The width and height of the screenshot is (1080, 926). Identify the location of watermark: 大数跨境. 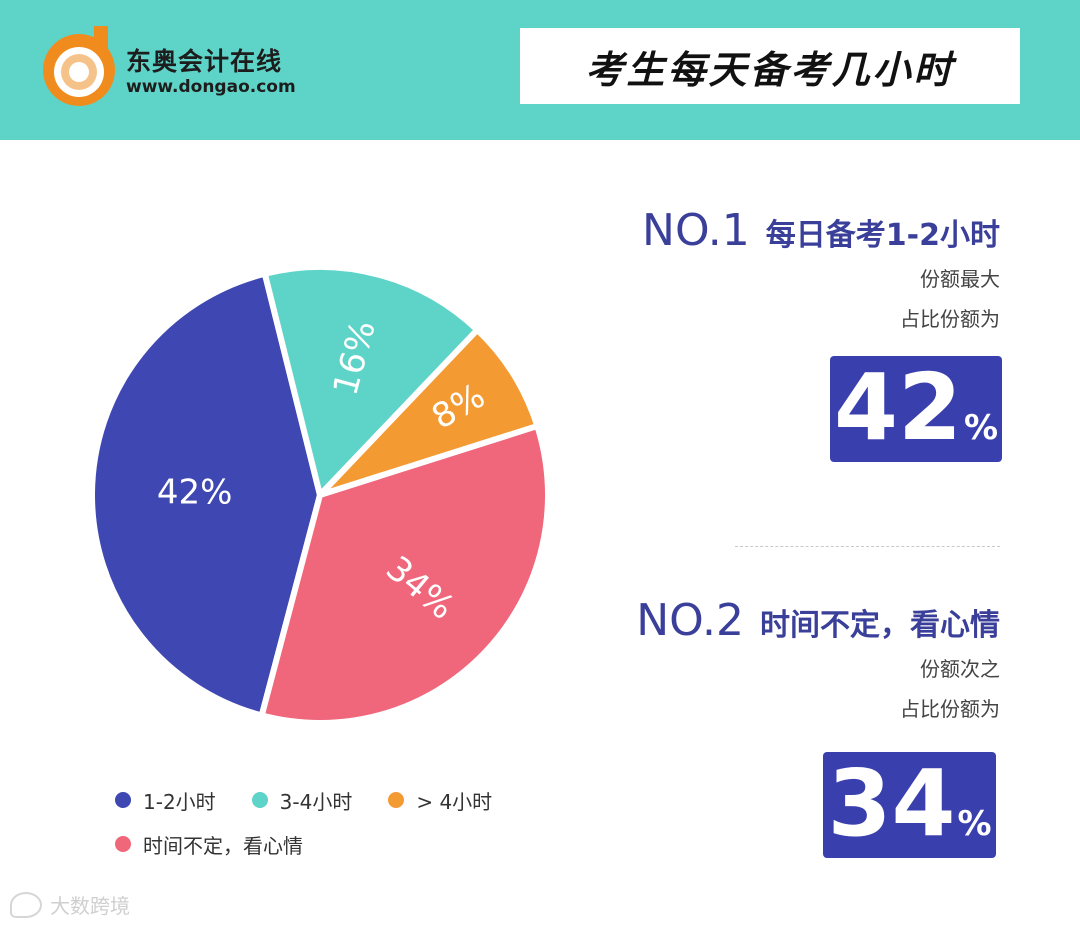
(70, 904).